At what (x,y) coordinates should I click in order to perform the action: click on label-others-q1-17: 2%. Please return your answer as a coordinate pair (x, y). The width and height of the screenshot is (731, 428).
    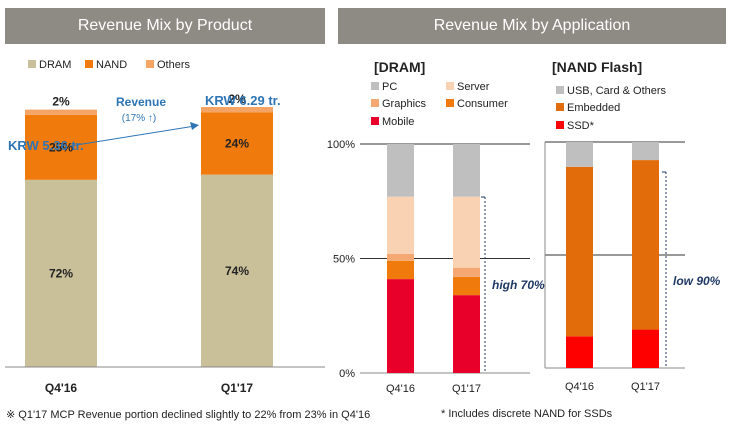
    Looking at the image, I should click on (237, 99).